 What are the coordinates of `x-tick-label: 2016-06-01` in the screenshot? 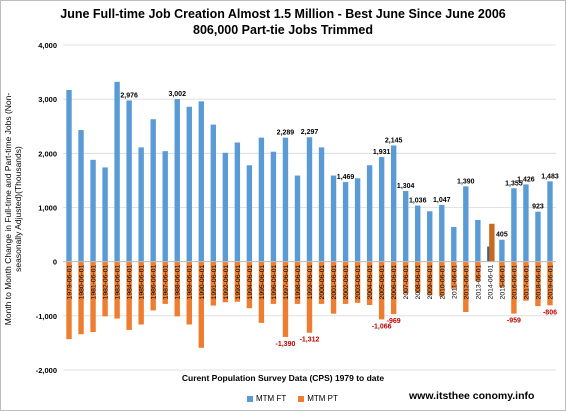 It's located at (514, 281).